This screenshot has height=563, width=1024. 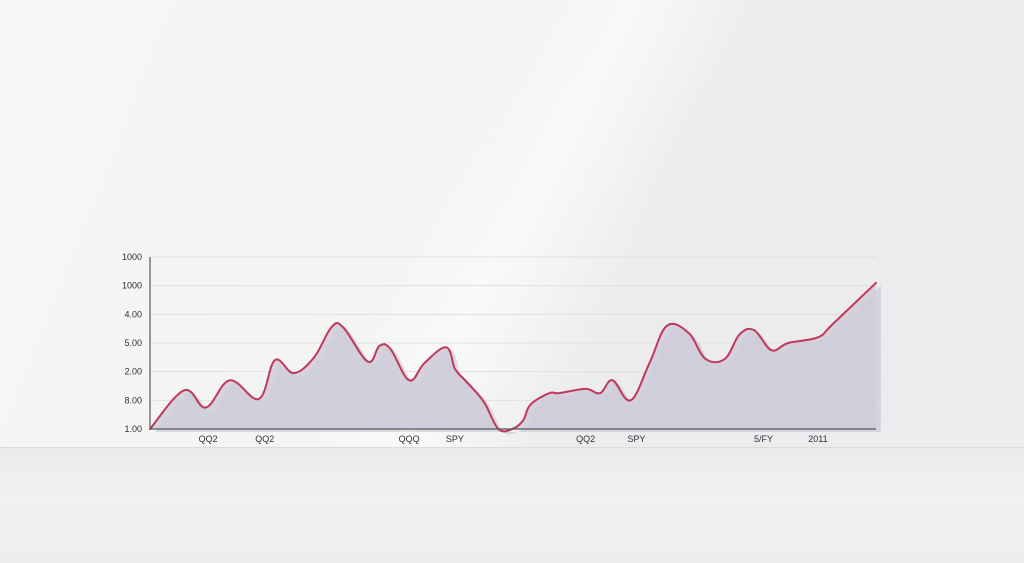 I want to click on x-tick-label: 2011, so click(x=817, y=439).